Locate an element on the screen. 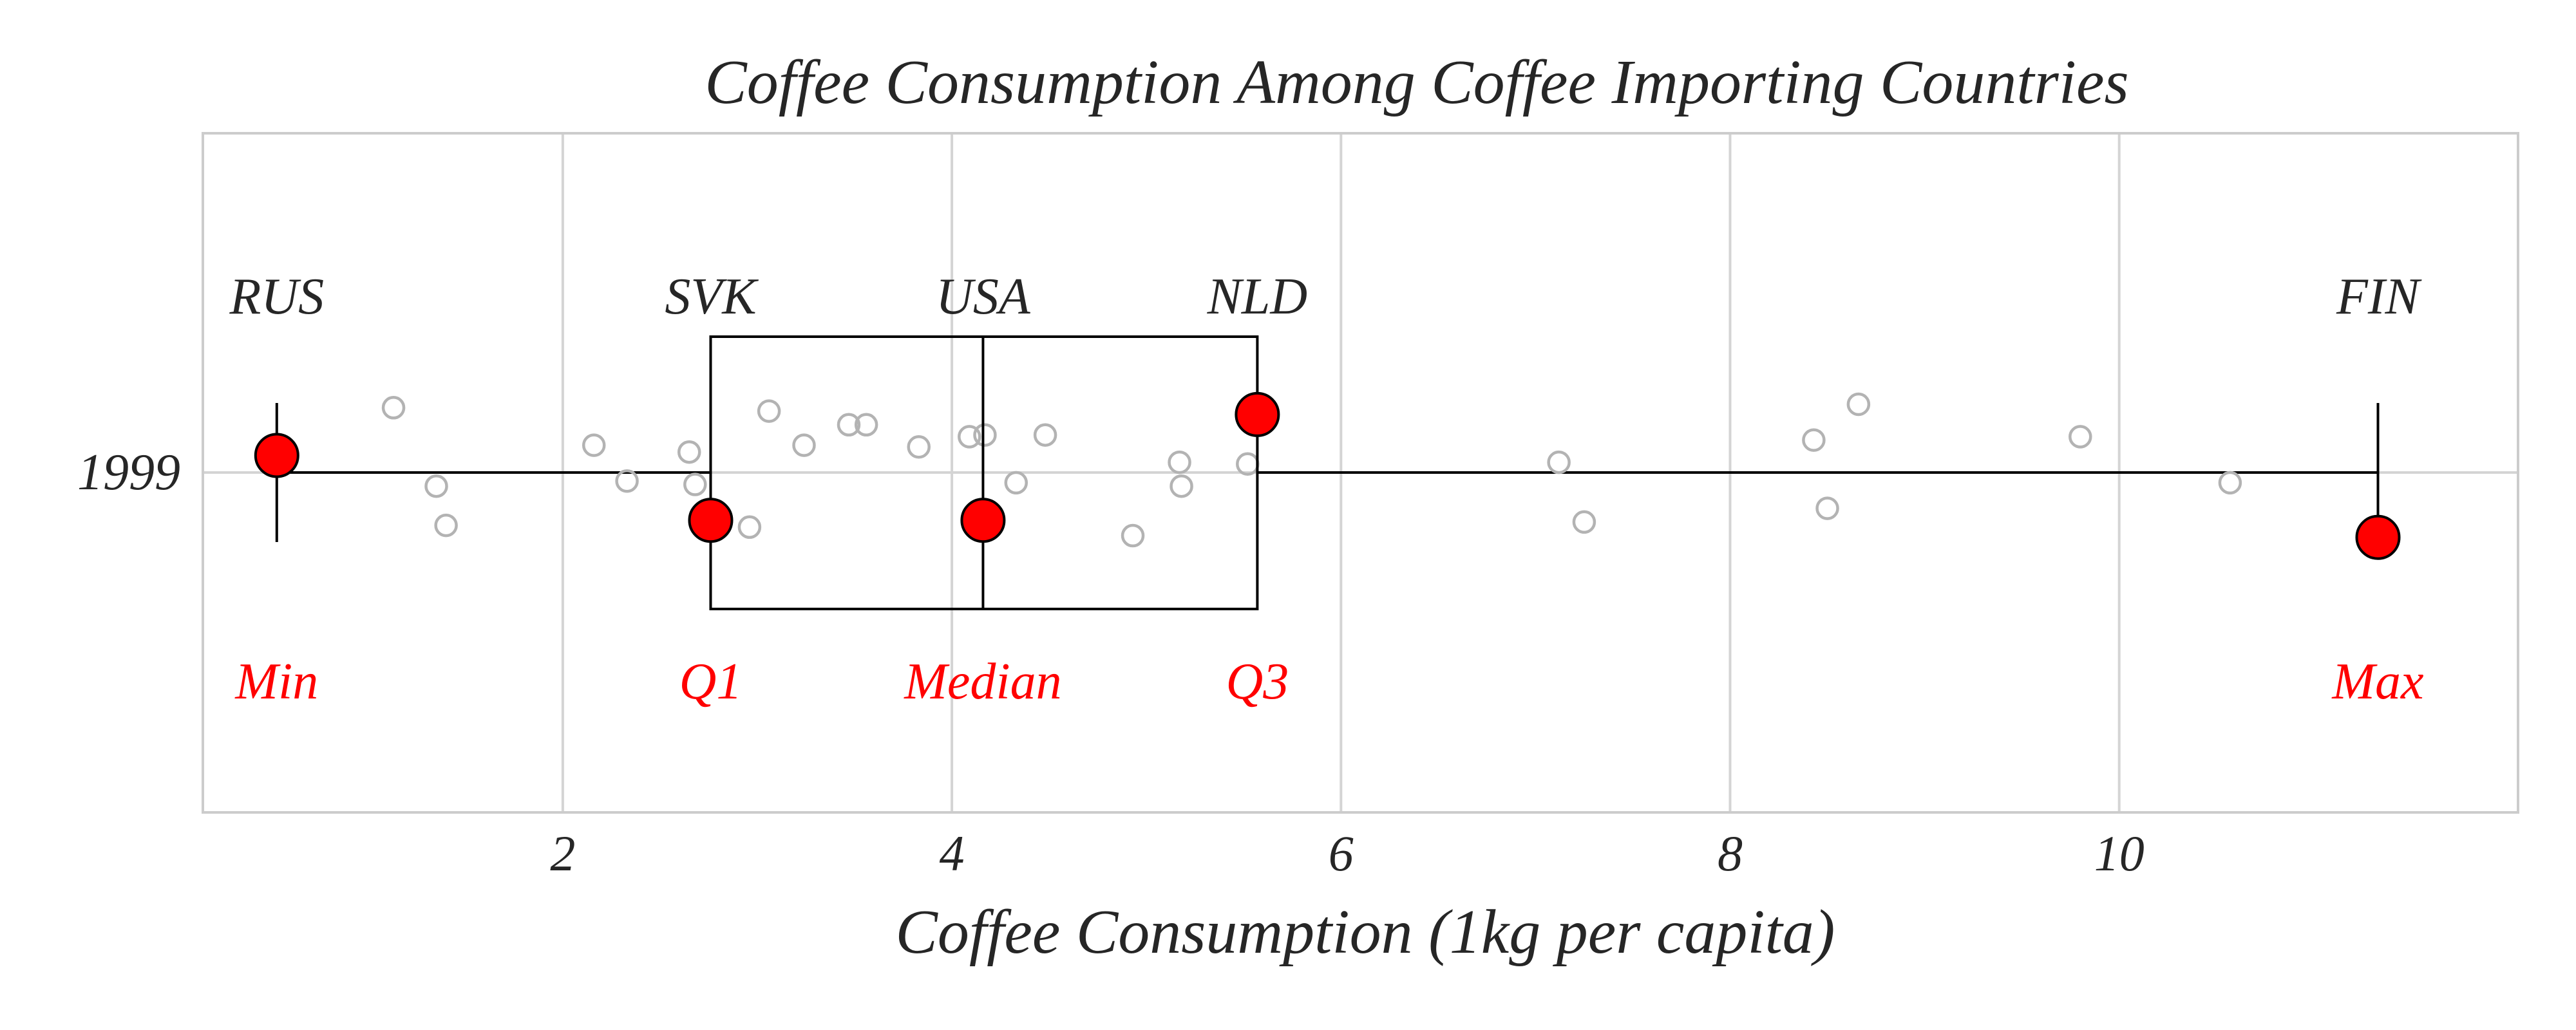 This screenshot has height=1030, width=2576. box-layer is located at coordinates (984, 473).